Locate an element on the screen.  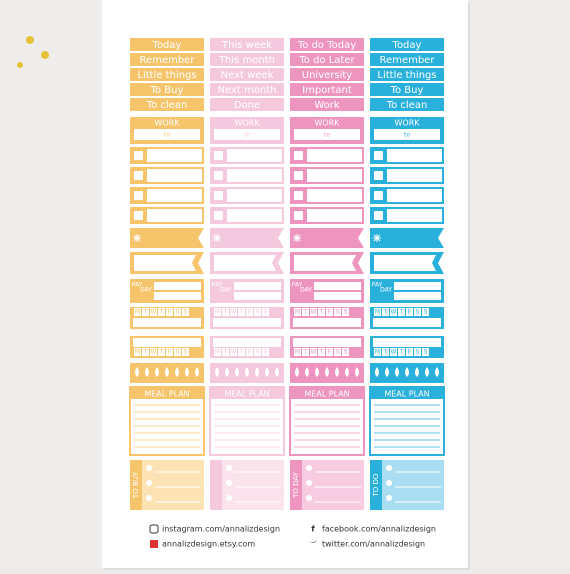
work-to: to is located at coordinates (247, 135).